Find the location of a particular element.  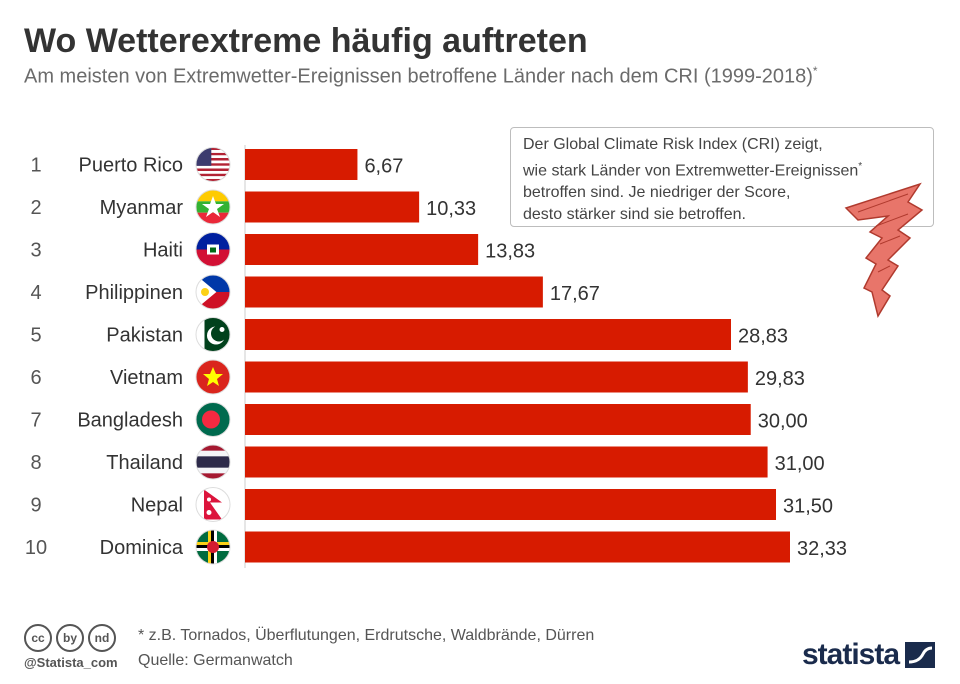

value-label: 28,83 is located at coordinates (763, 337).